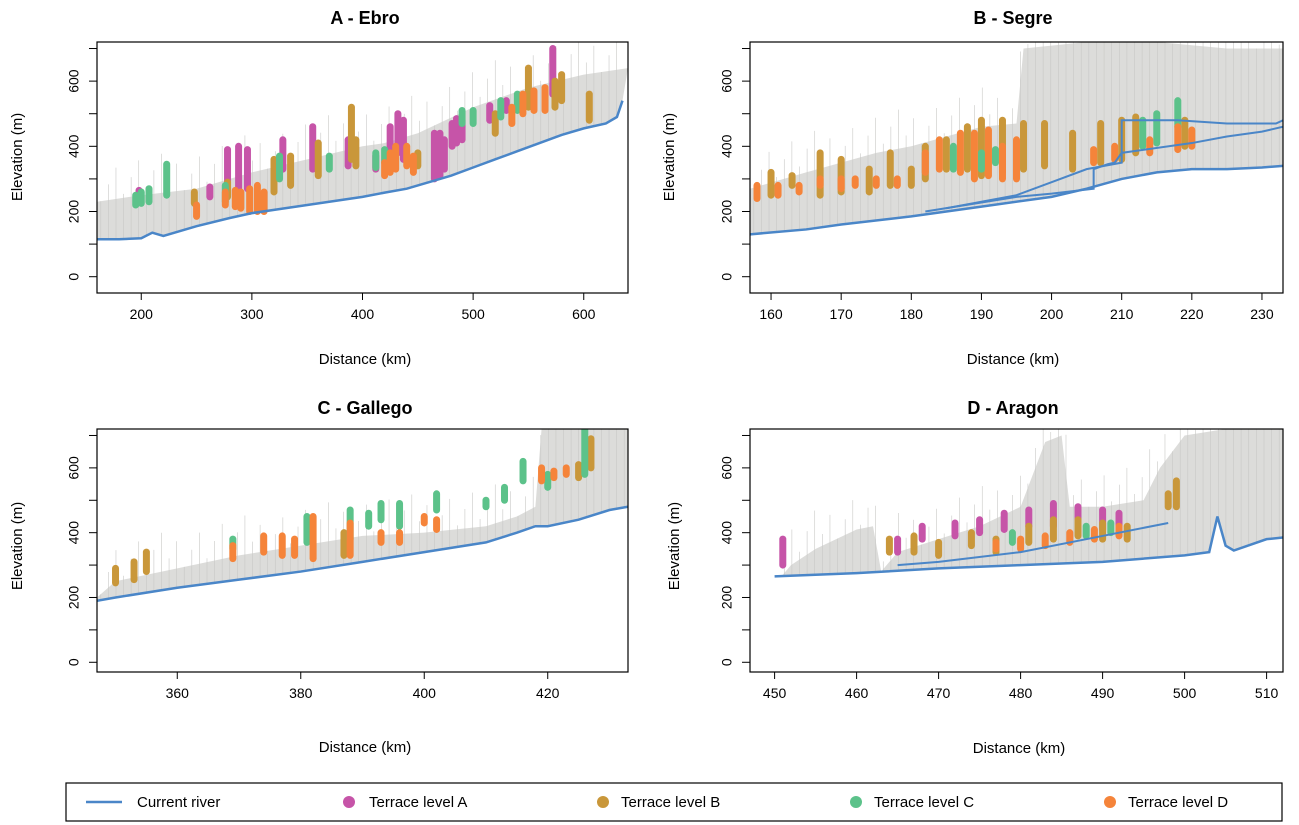 The width and height of the screenshot is (1299, 825). What do you see at coordinates (1103, 693) in the screenshot?
I see `x-tick-label: 490` at bounding box center [1103, 693].